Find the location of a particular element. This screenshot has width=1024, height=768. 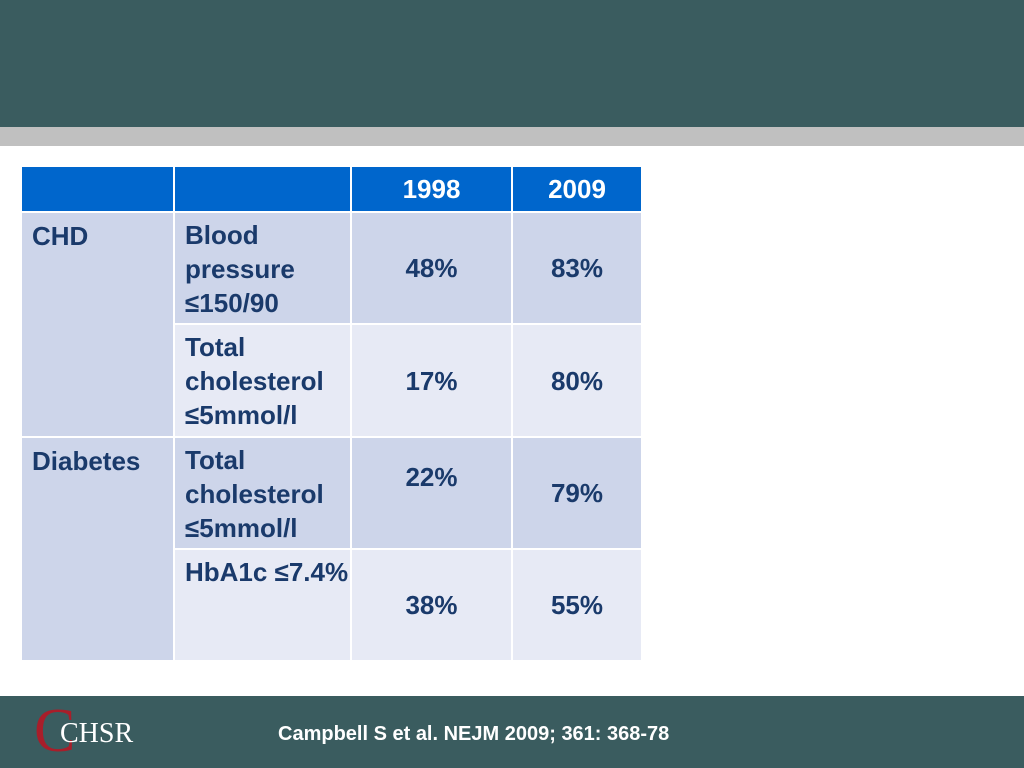

value-2009: 79% is located at coordinates (577, 493).